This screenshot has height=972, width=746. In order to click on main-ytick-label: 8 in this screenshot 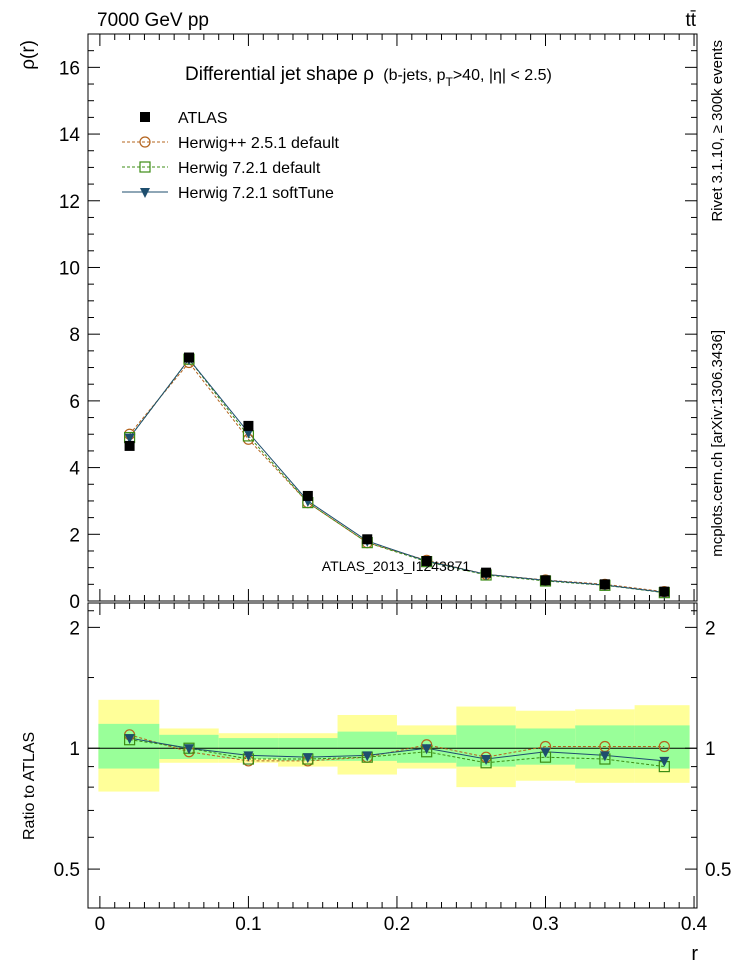, I will do `click(74, 335)`.